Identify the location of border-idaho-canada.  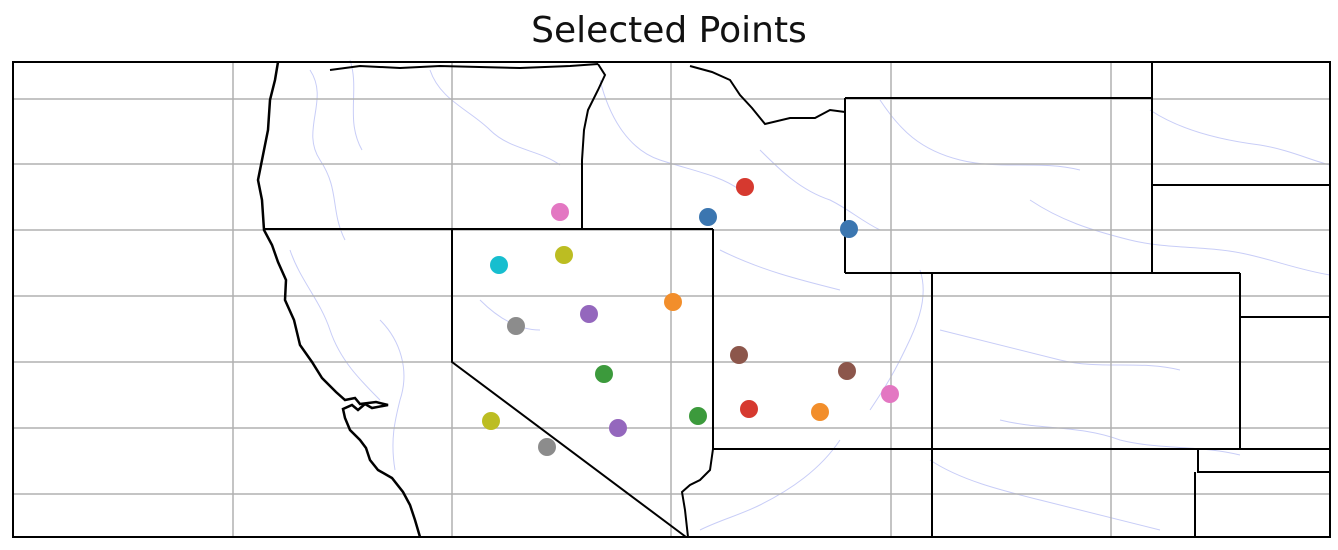
(767, 95).